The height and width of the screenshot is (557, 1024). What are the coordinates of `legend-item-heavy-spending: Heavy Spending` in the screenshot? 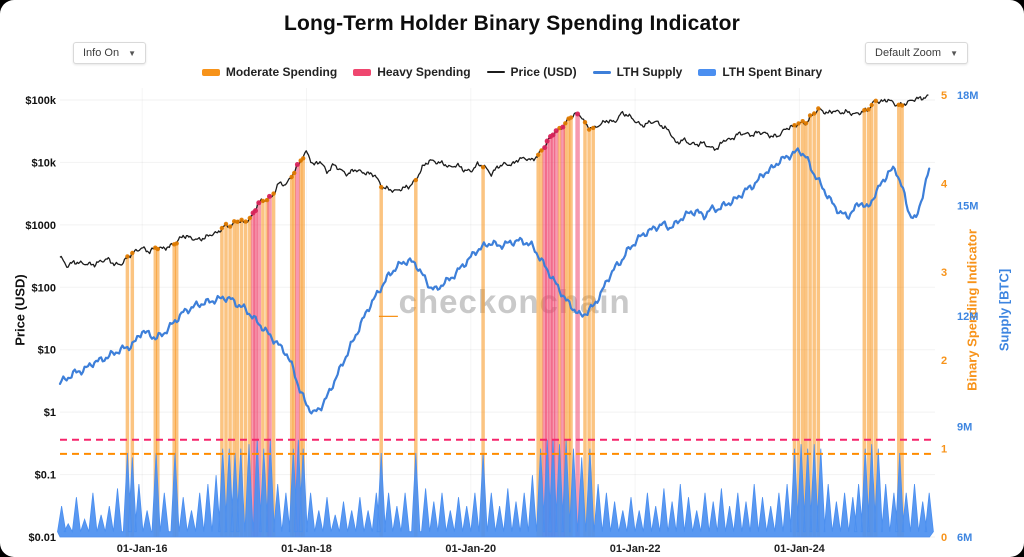 It's located at (412, 72).